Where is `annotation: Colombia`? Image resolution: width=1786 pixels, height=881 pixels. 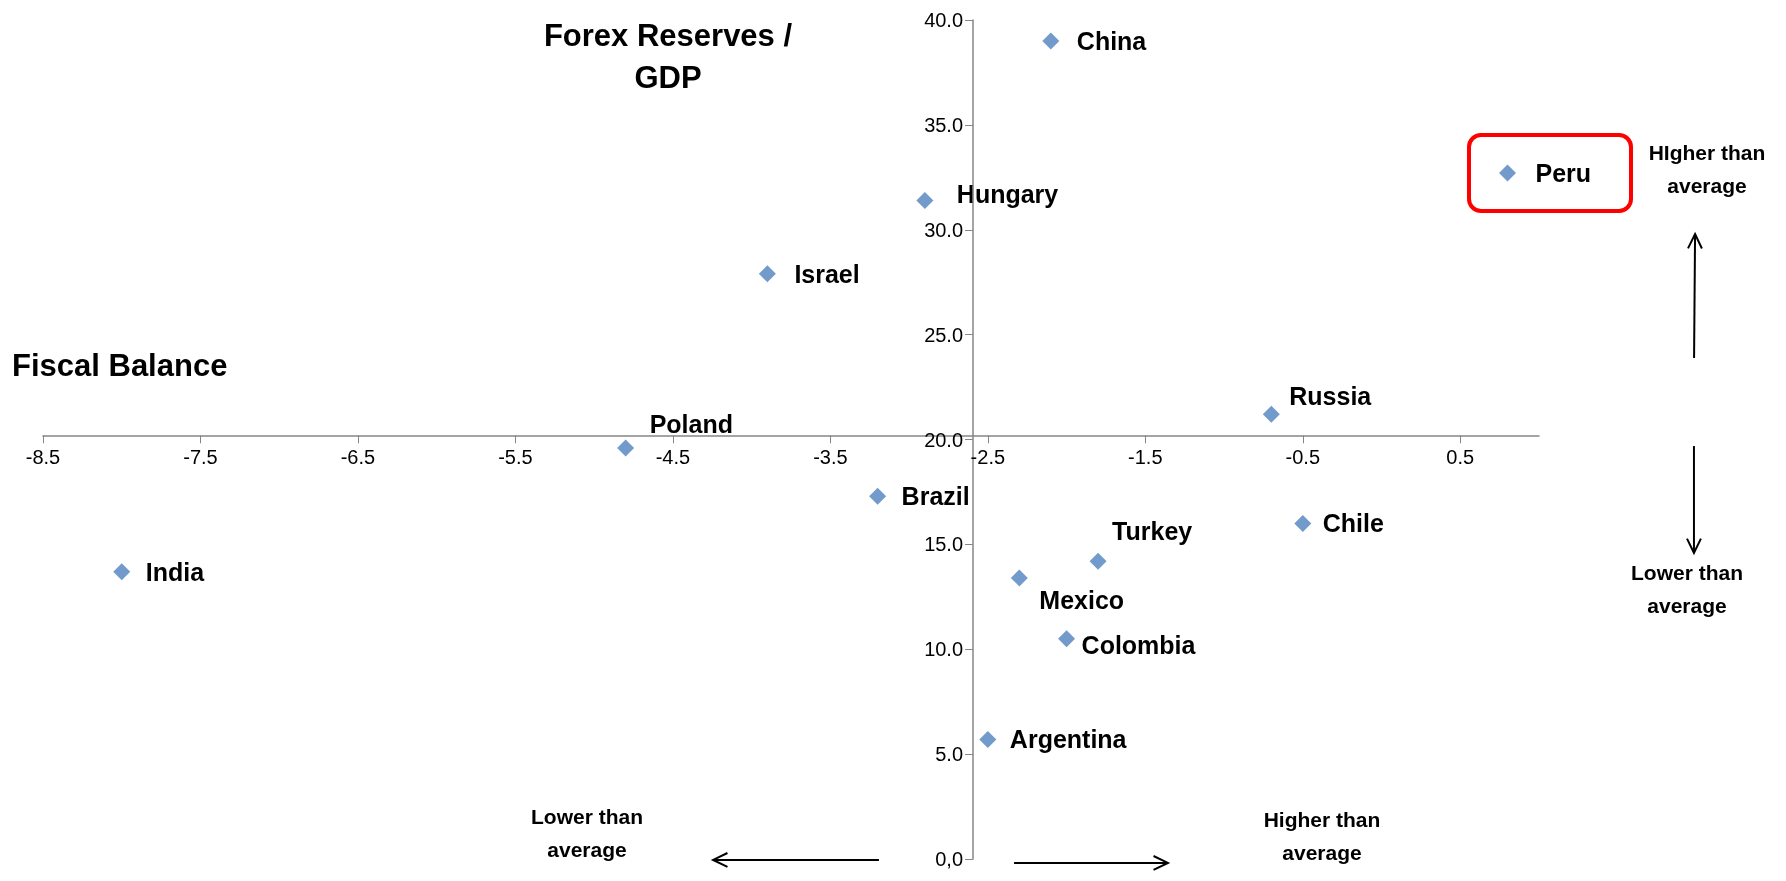
annotation: Colombia is located at coordinates (1139, 644).